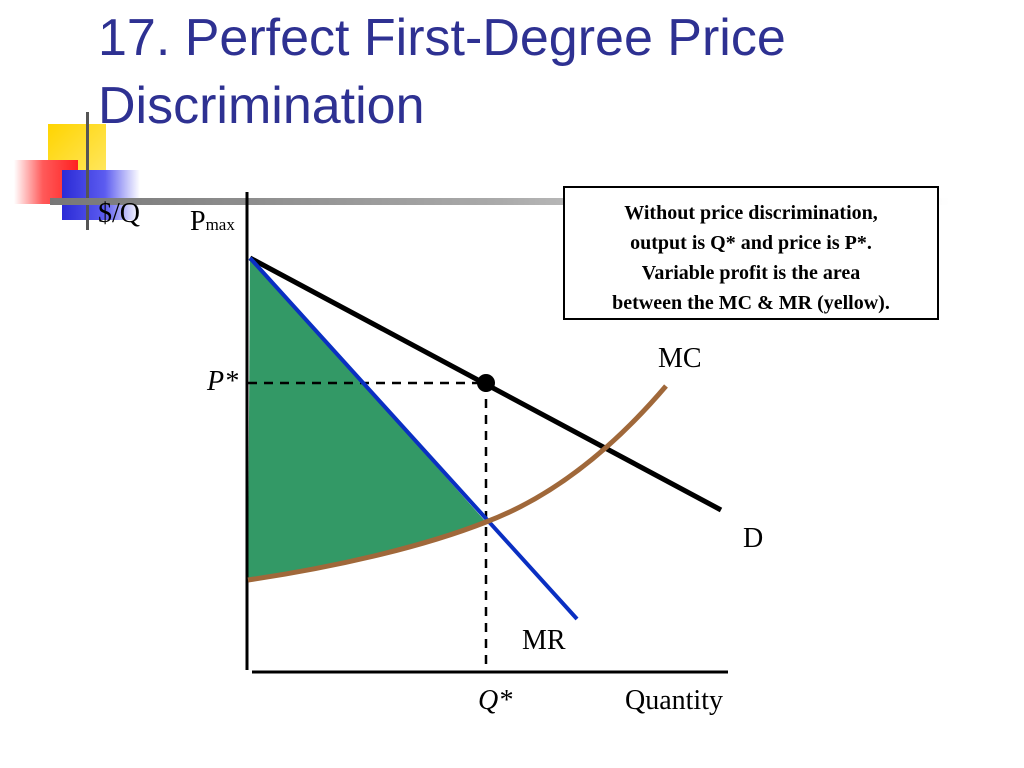 Image resolution: width=1024 pixels, height=768 pixels. I want to click on pmax-label: Pmax, so click(212, 222).